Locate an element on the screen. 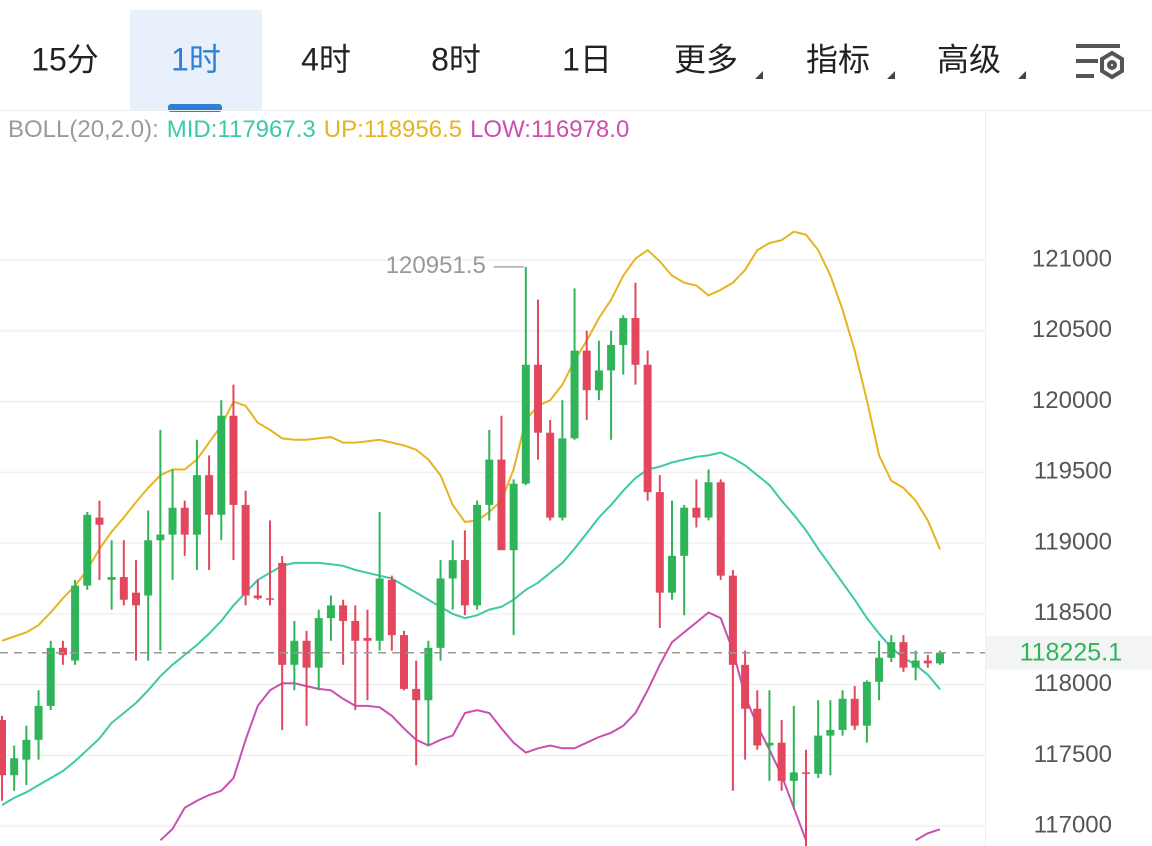 The width and height of the screenshot is (1152, 846). tab: 1时 is located at coordinates (196, 59).